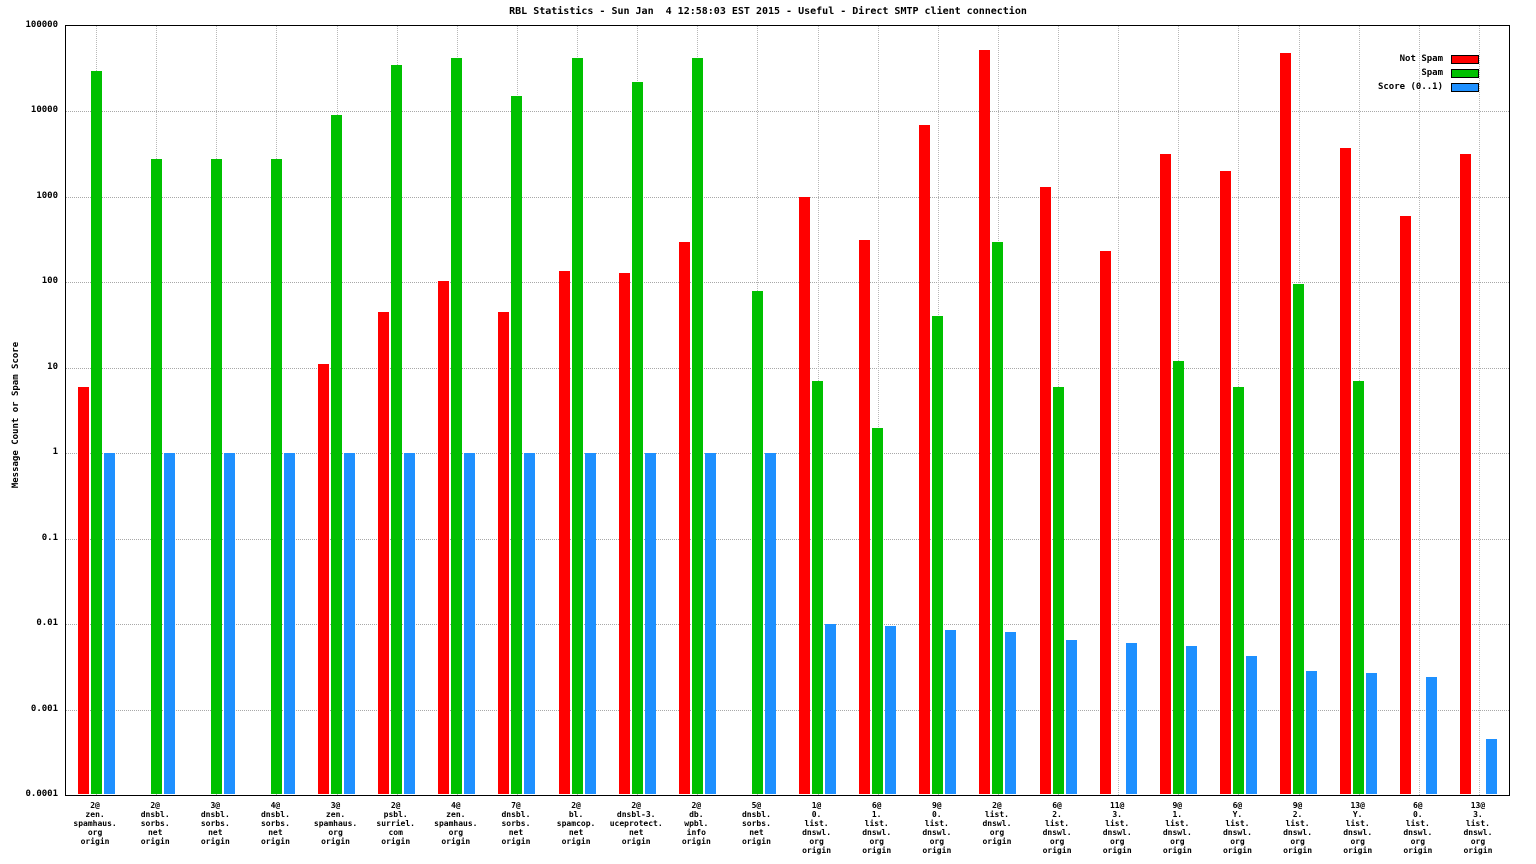 This screenshot has height=864, width=1536. What do you see at coordinates (576, 823) in the screenshot?
I see `x-tick-label: 2@ bl. spamcop. net origin` at bounding box center [576, 823].